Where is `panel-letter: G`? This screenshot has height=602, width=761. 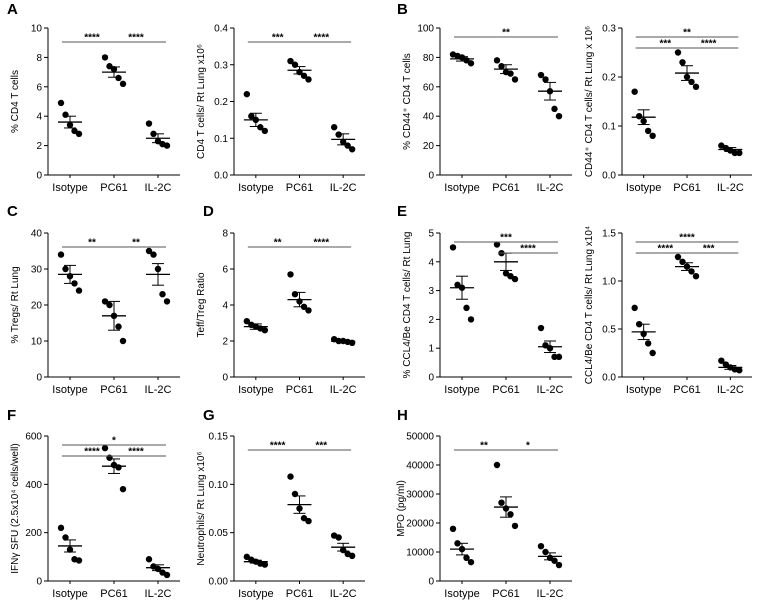
panel-letter: G is located at coordinates (209, 415).